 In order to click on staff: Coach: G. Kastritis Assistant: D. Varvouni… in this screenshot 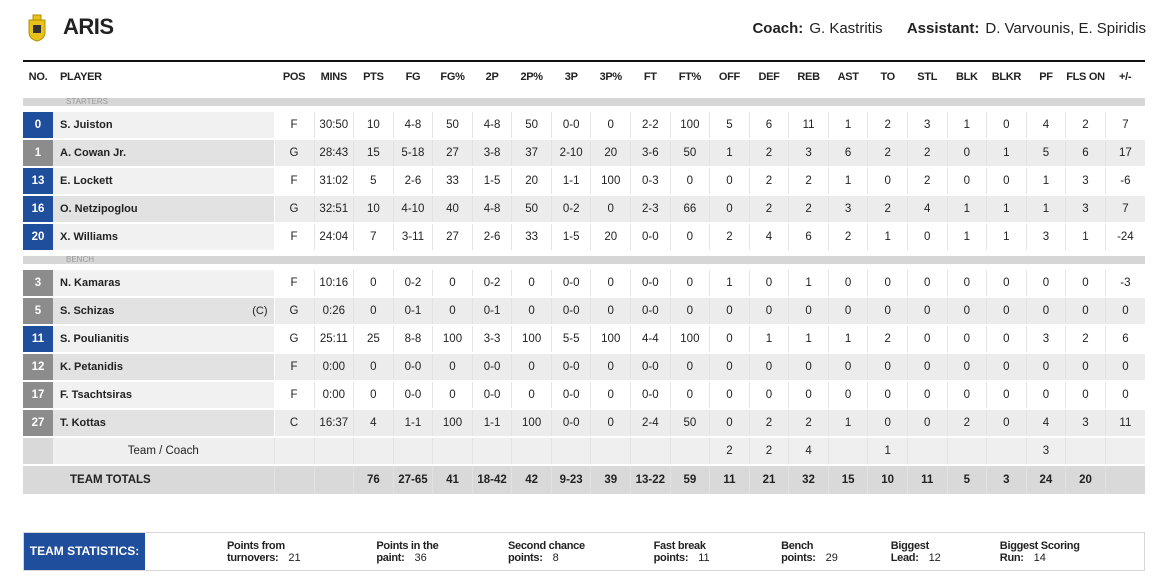, I will do `click(939, 28)`.